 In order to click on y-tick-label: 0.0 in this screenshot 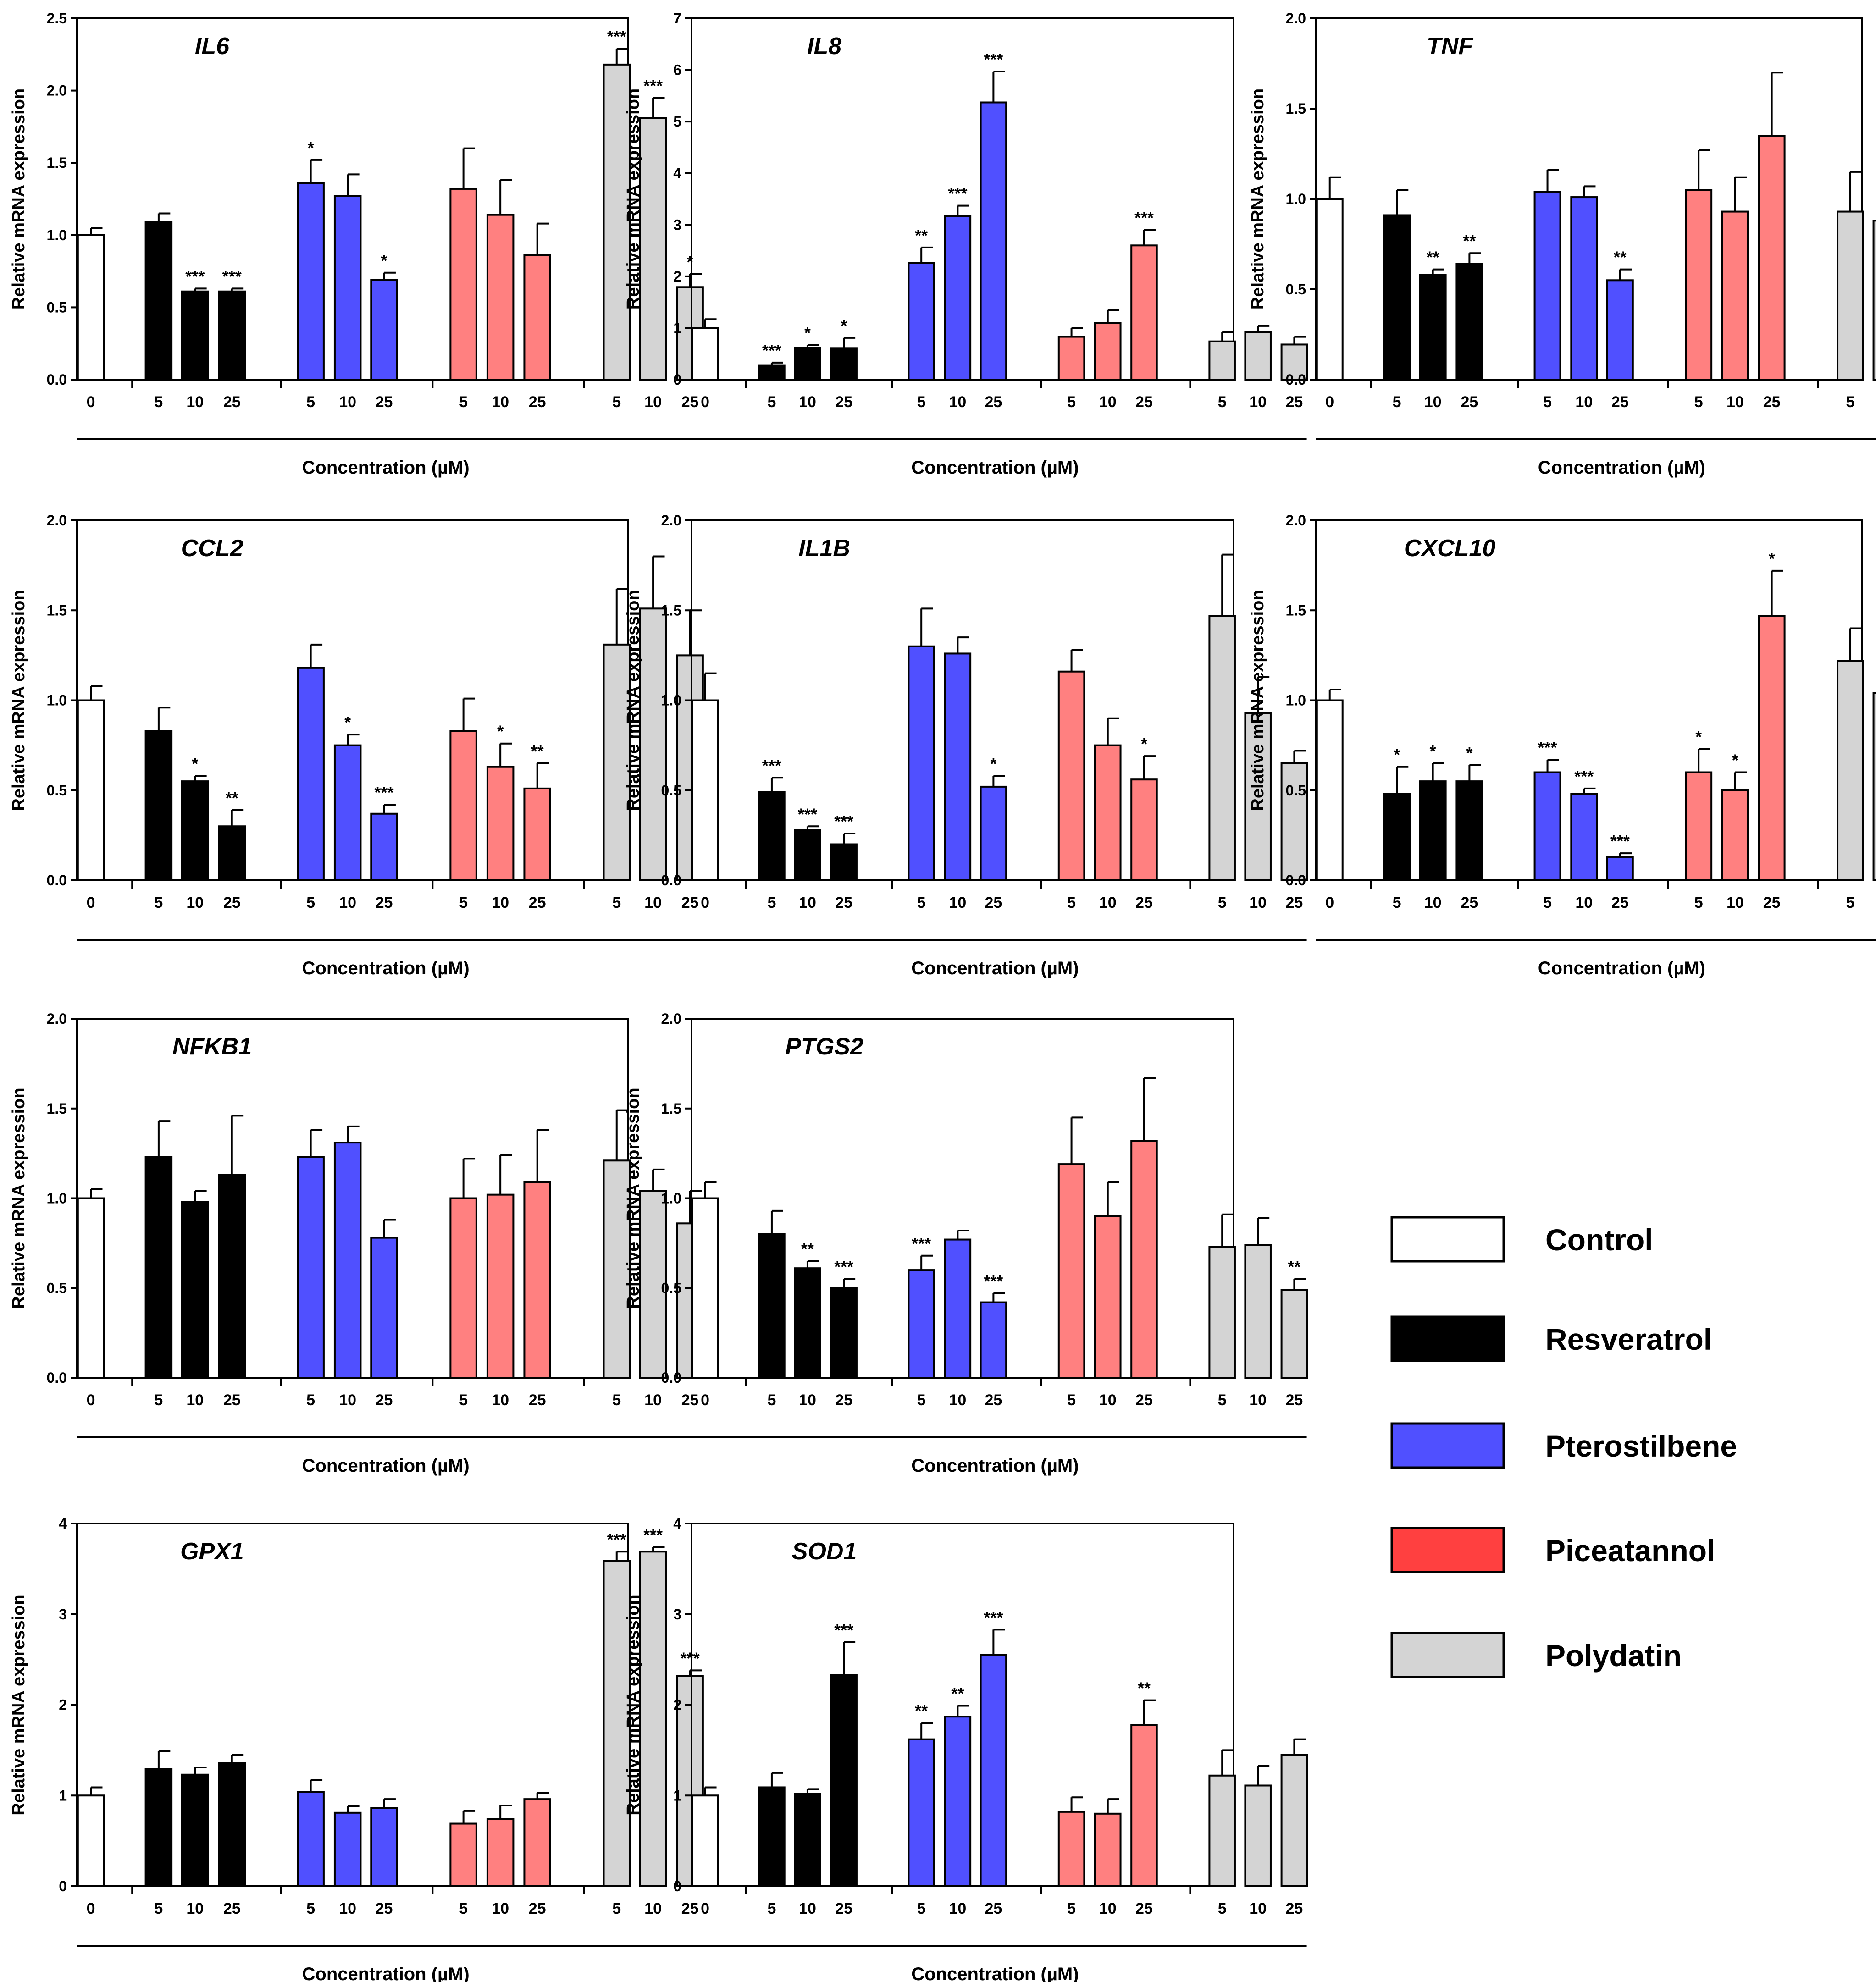, I will do `click(57, 379)`.